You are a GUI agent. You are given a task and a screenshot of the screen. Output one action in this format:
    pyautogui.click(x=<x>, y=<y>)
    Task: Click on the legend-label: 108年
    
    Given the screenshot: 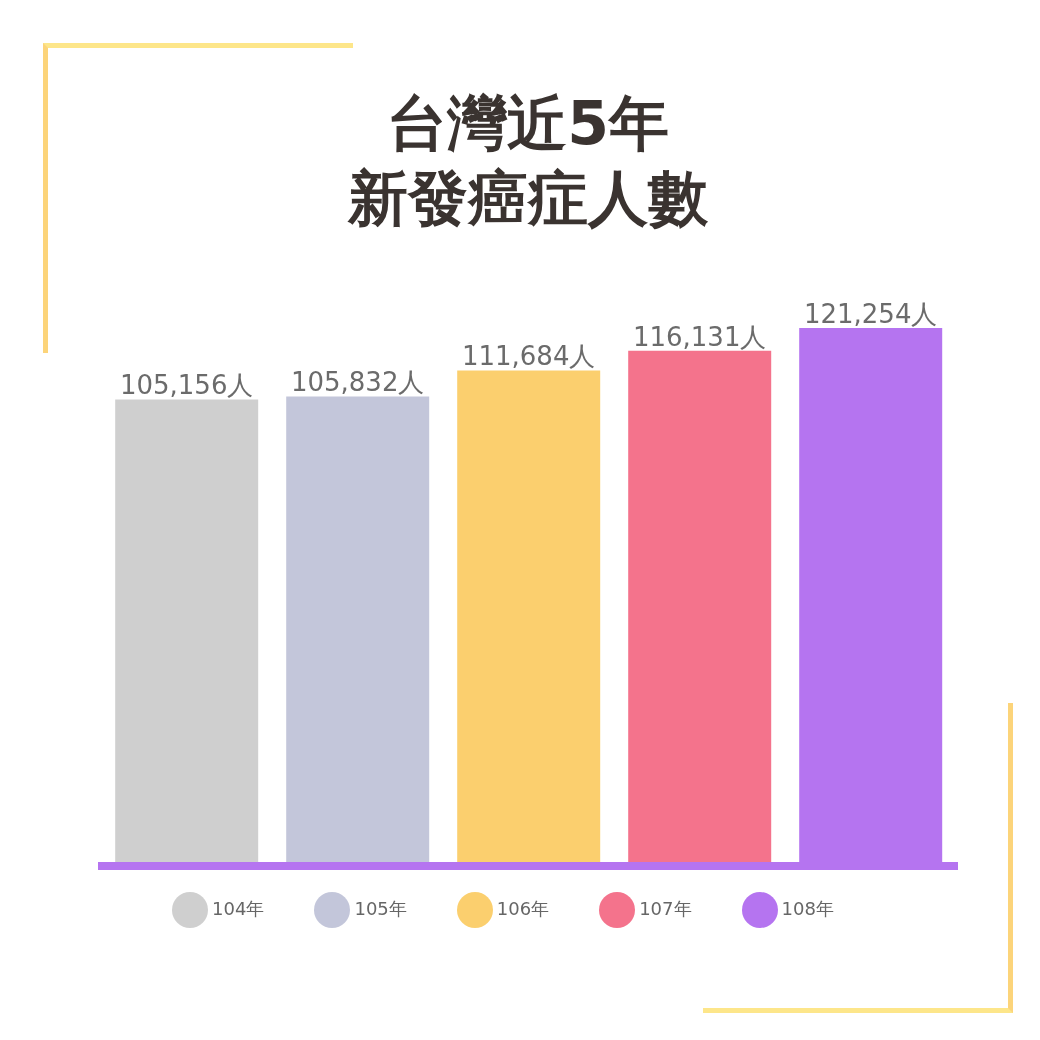 What is the action you would take?
    pyautogui.click(x=807, y=908)
    